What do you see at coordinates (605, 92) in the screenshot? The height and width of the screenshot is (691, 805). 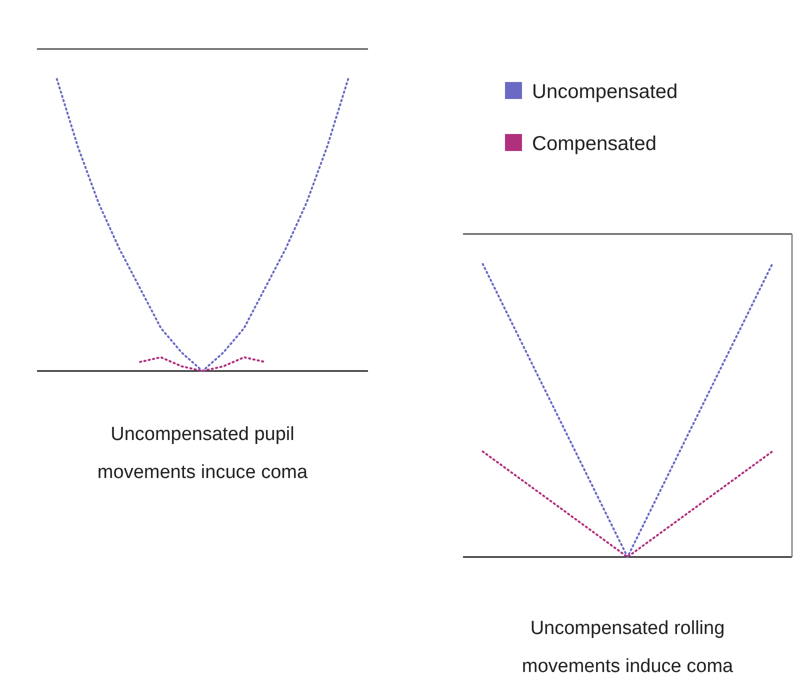 I see `legend-label: Uncompensated` at bounding box center [605, 92].